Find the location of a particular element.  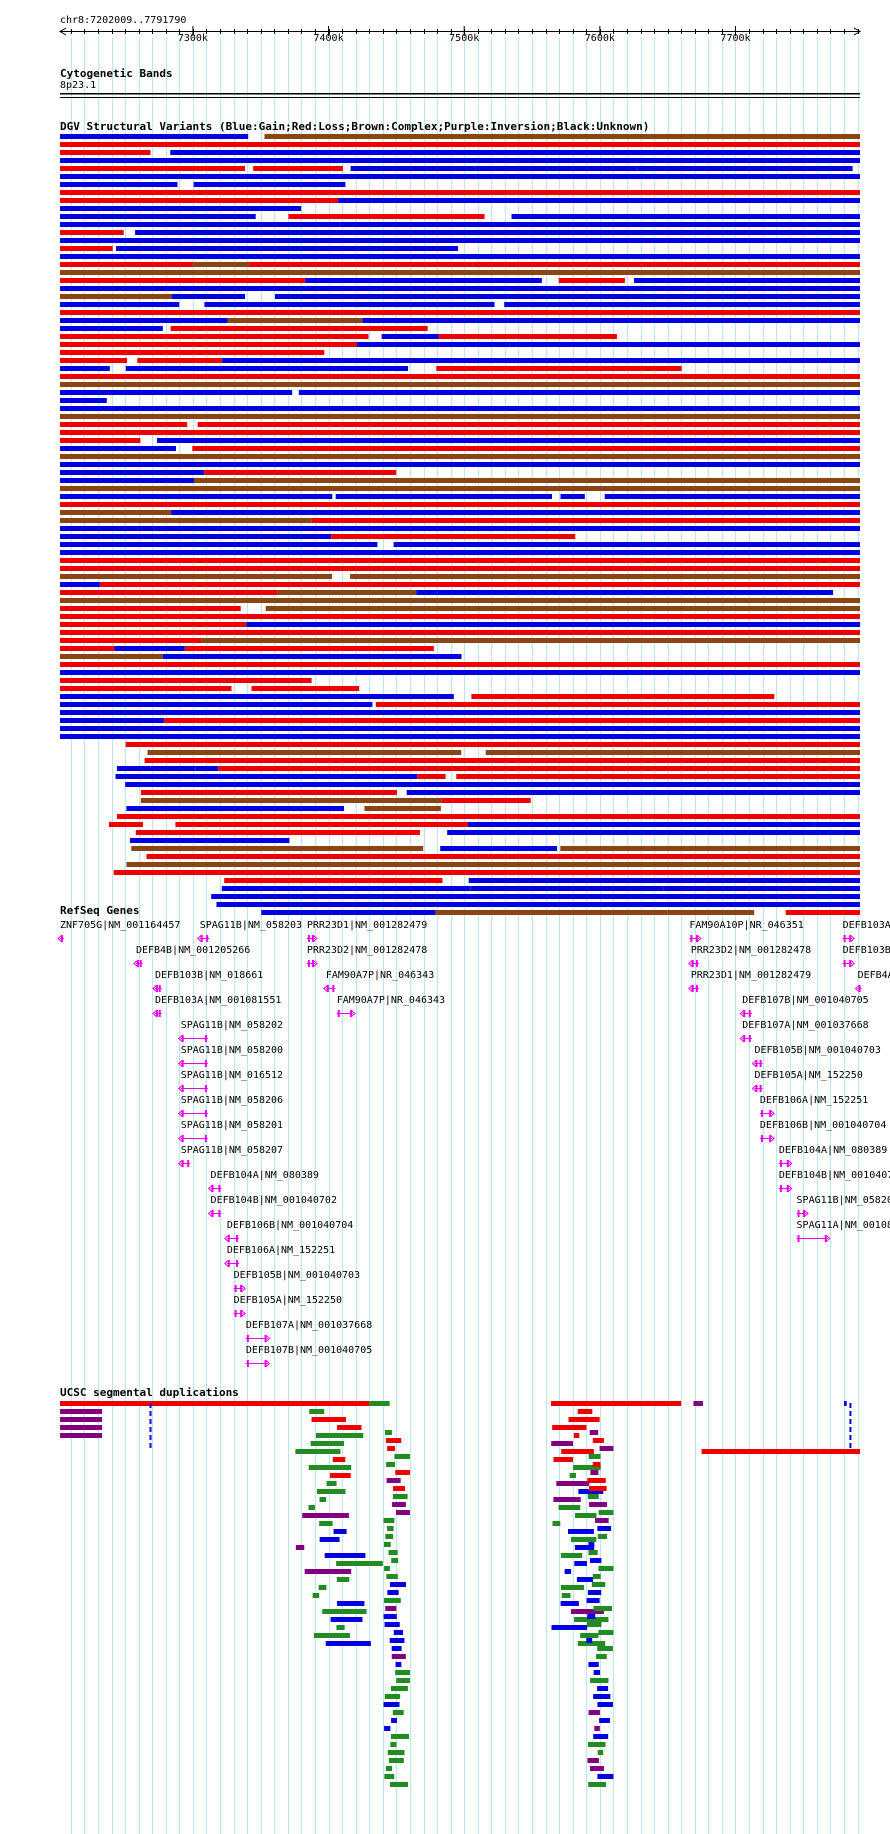

gene-label: FAM90A10P|NR_046351 is located at coordinates (746, 925).